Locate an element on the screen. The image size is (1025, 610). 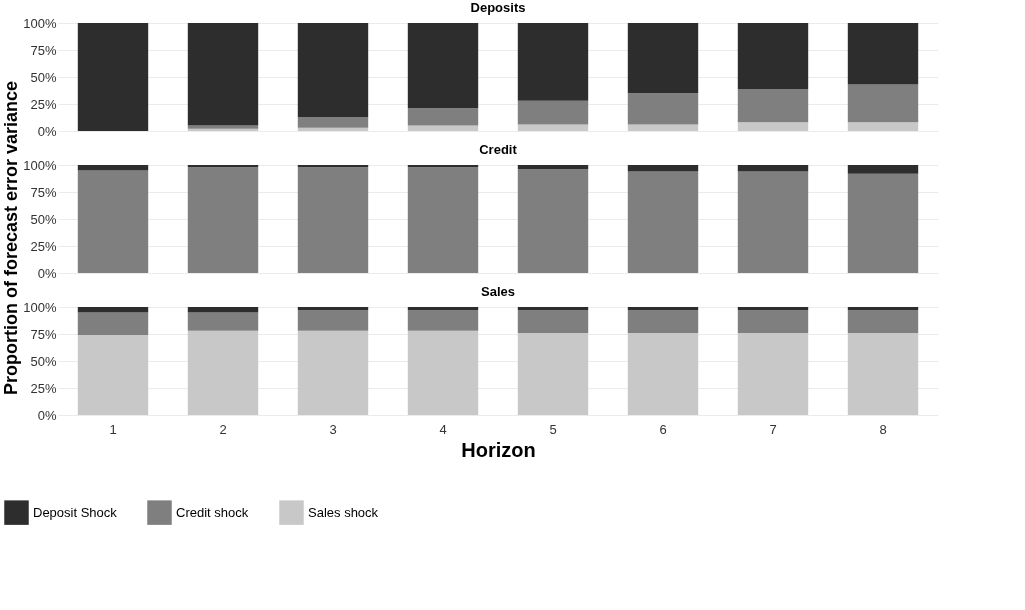
x-axis-title: Horizon is located at coordinates (498, 449).